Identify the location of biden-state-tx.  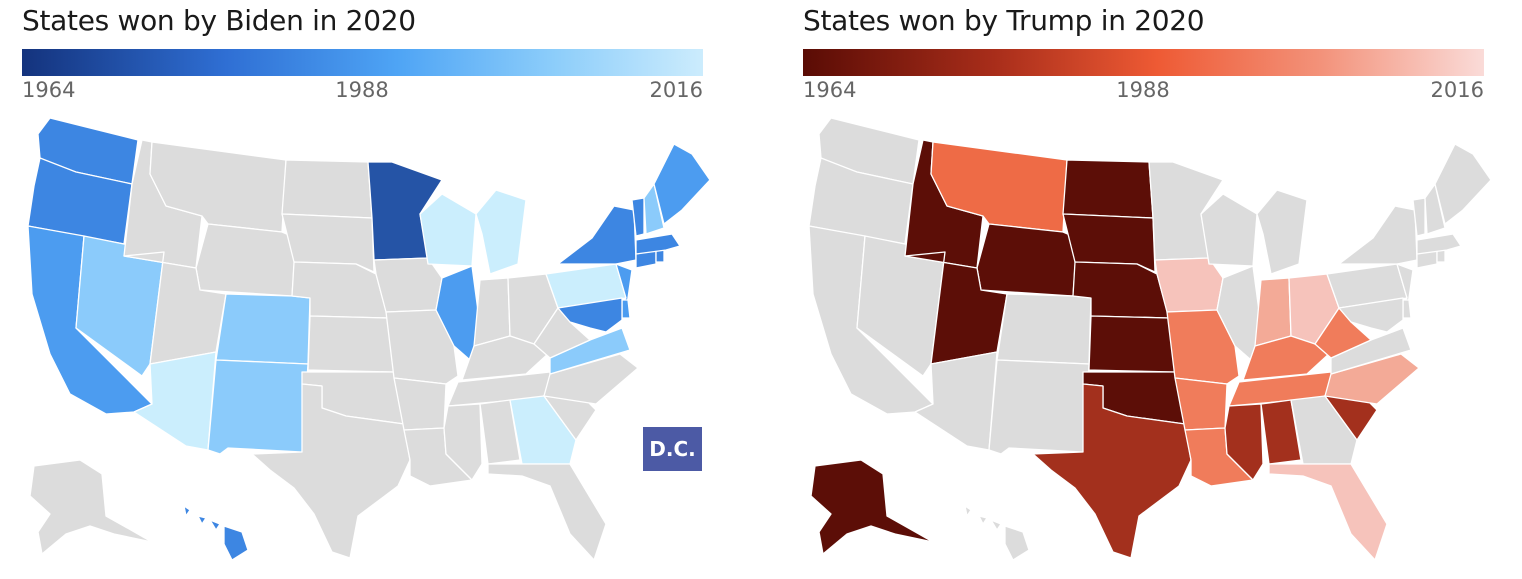
(331, 471).